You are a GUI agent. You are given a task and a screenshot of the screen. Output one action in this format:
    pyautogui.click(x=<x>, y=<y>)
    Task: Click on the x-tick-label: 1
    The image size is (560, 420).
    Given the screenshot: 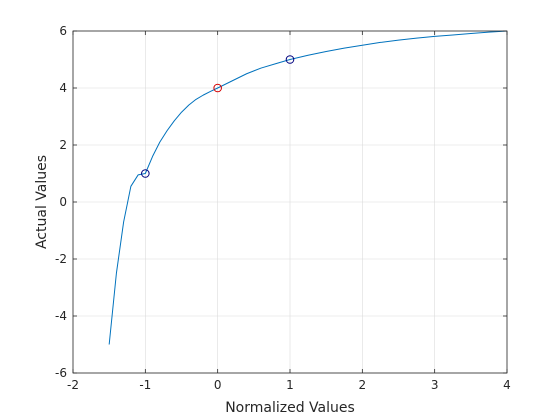 What is the action you would take?
    pyautogui.click(x=290, y=385)
    